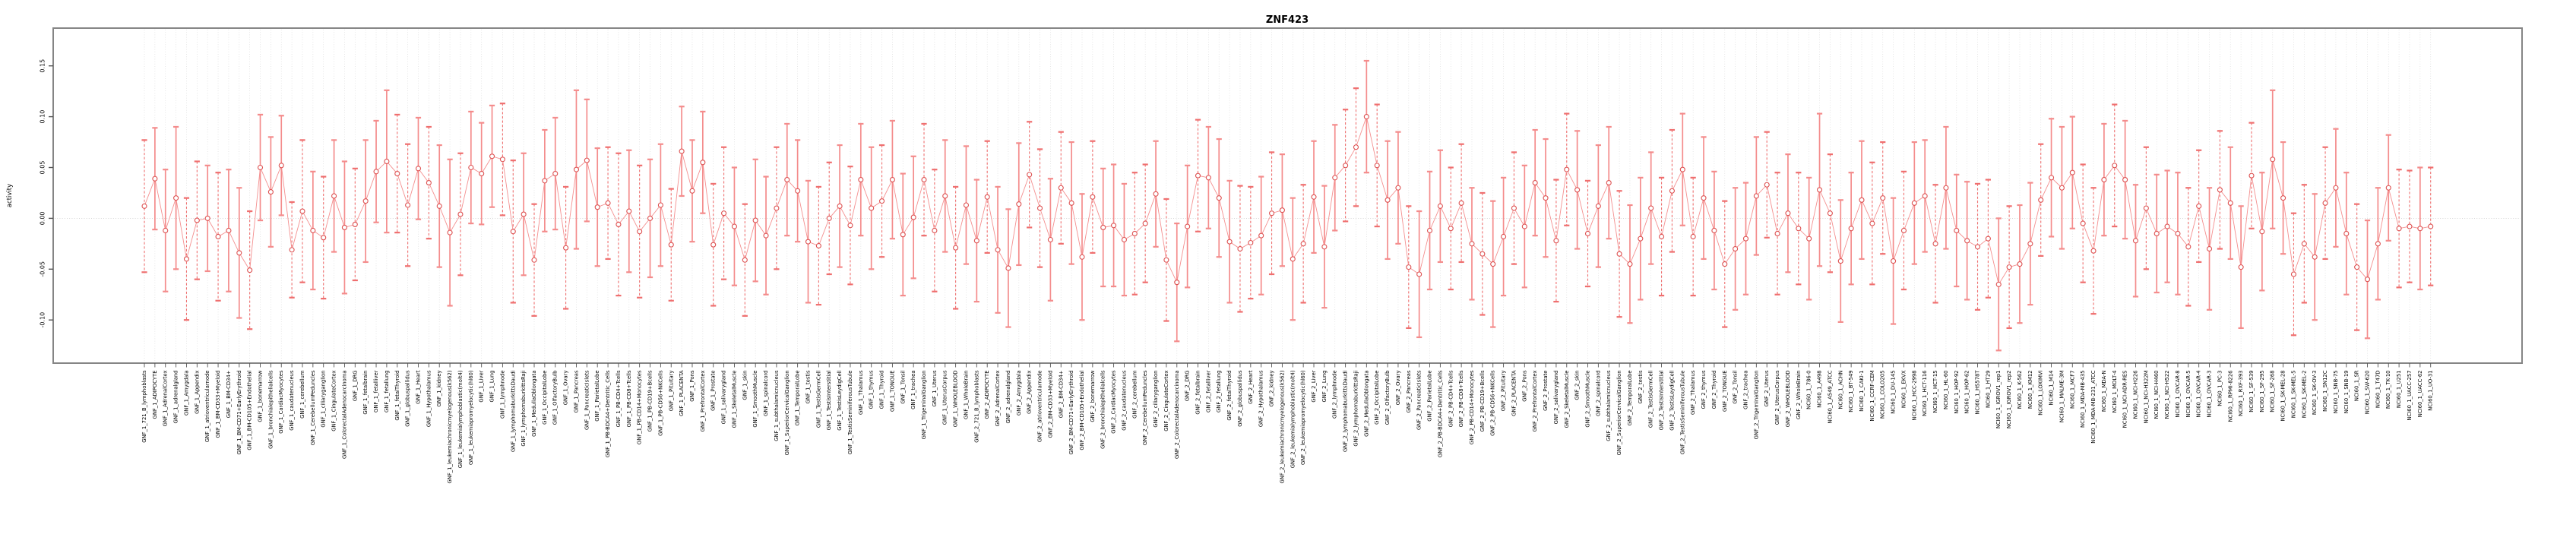 This screenshot has width=2576, height=550. Describe the element at coordinates (2167, 395) in the screenshot. I see `x-tick-label: NCI60_1_NCI-H522` at that location.